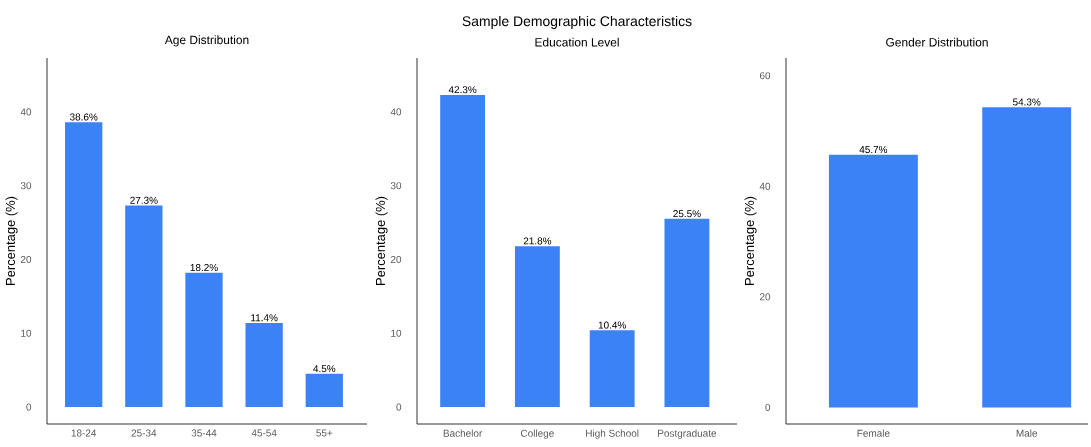 The height and width of the screenshot is (447, 1091). Describe the element at coordinates (687, 434) in the screenshot. I see `x-tick-label: Postgraduate` at that location.